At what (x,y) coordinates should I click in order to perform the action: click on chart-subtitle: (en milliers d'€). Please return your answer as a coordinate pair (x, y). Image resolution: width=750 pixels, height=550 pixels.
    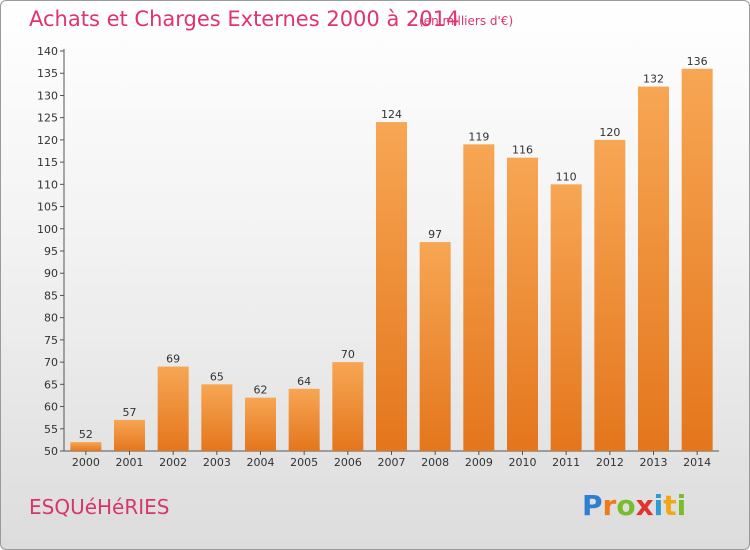
    Looking at the image, I should click on (466, 21).